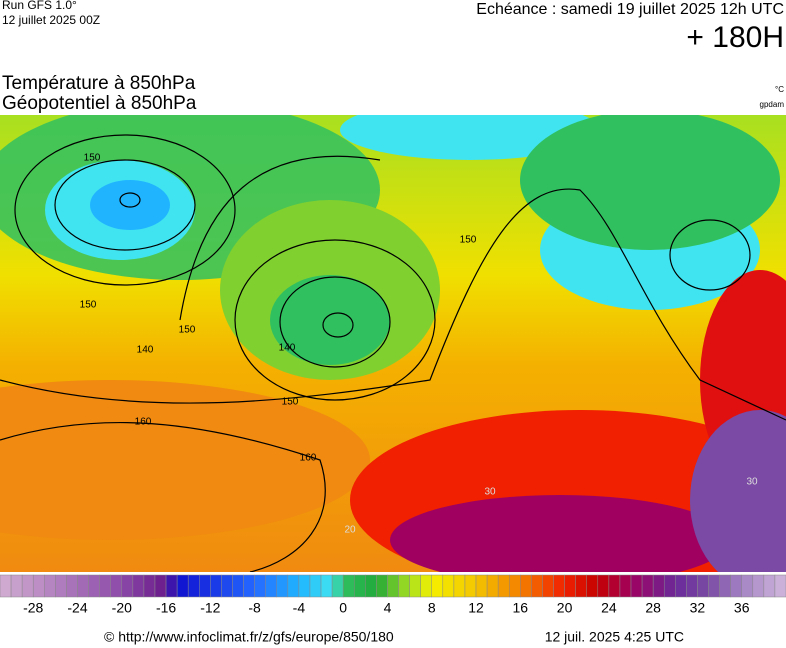 This screenshot has width=786, height=648. I want to click on colorbar-tick-label: -16, so click(166, 608).